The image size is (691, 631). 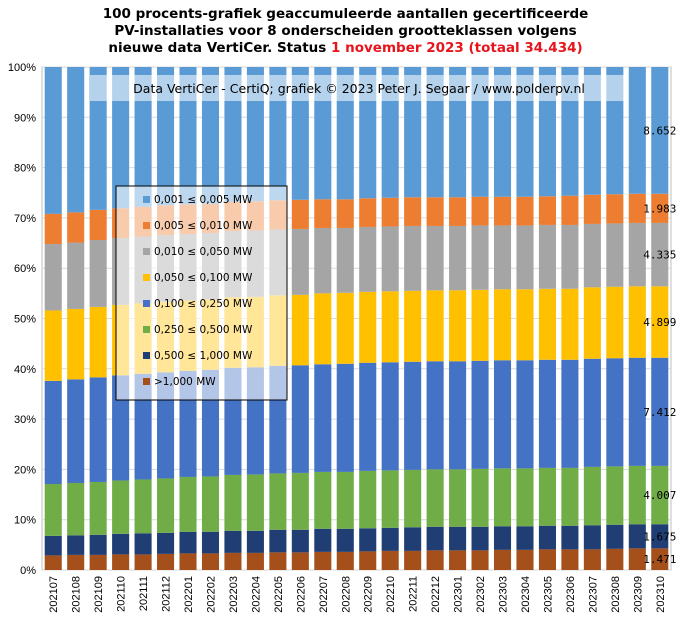 I want to click on x-tick-label: 202205, so click(x=279, y=594).